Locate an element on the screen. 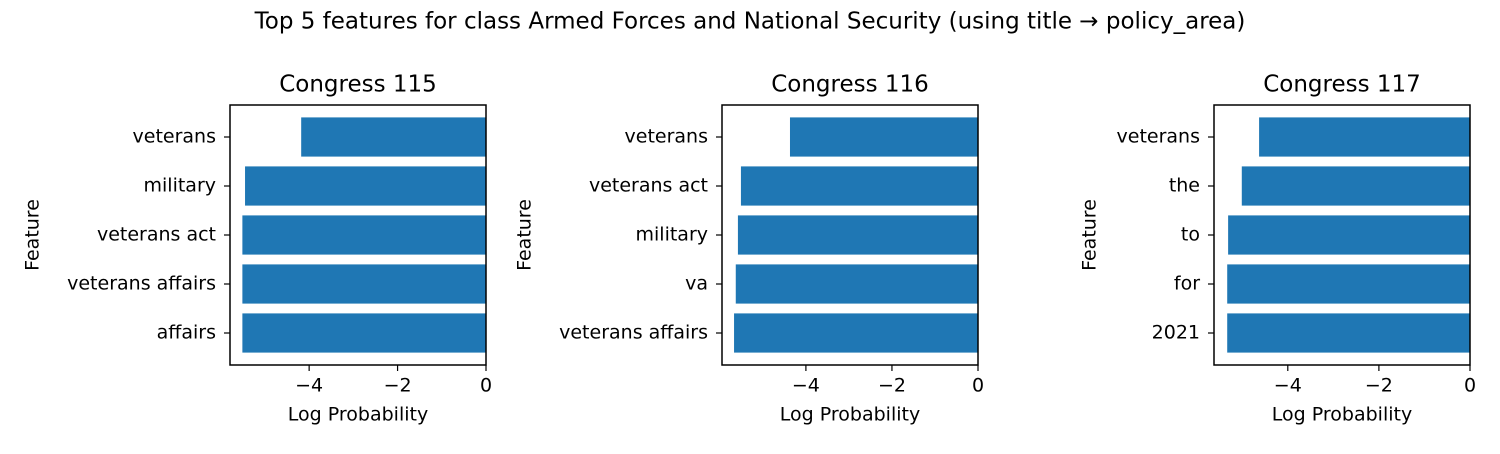 Image resolution: width=1500 pixels, height=454 pixels. y-tick-label: affairs is located at coordinates (186, 333).